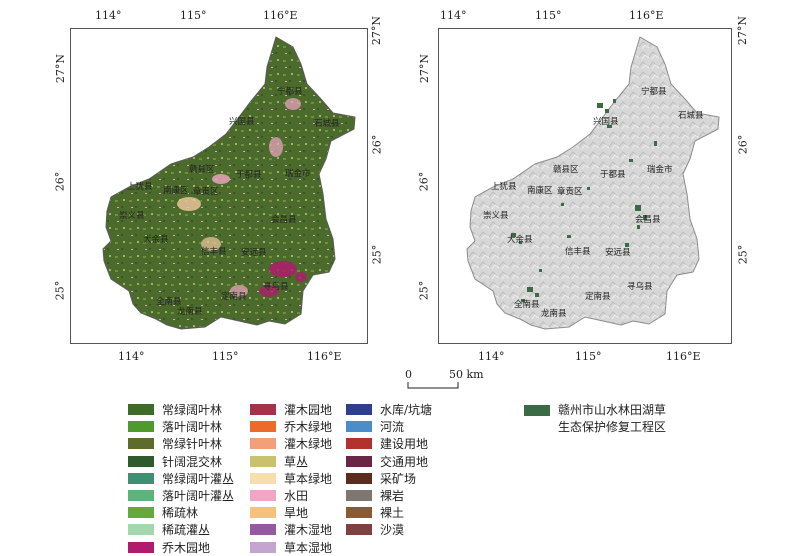  What do you see at coordinates (180, 513) in the screenshot?
I see `legend-label: 稀疏林` at bounding box center [180, 513].